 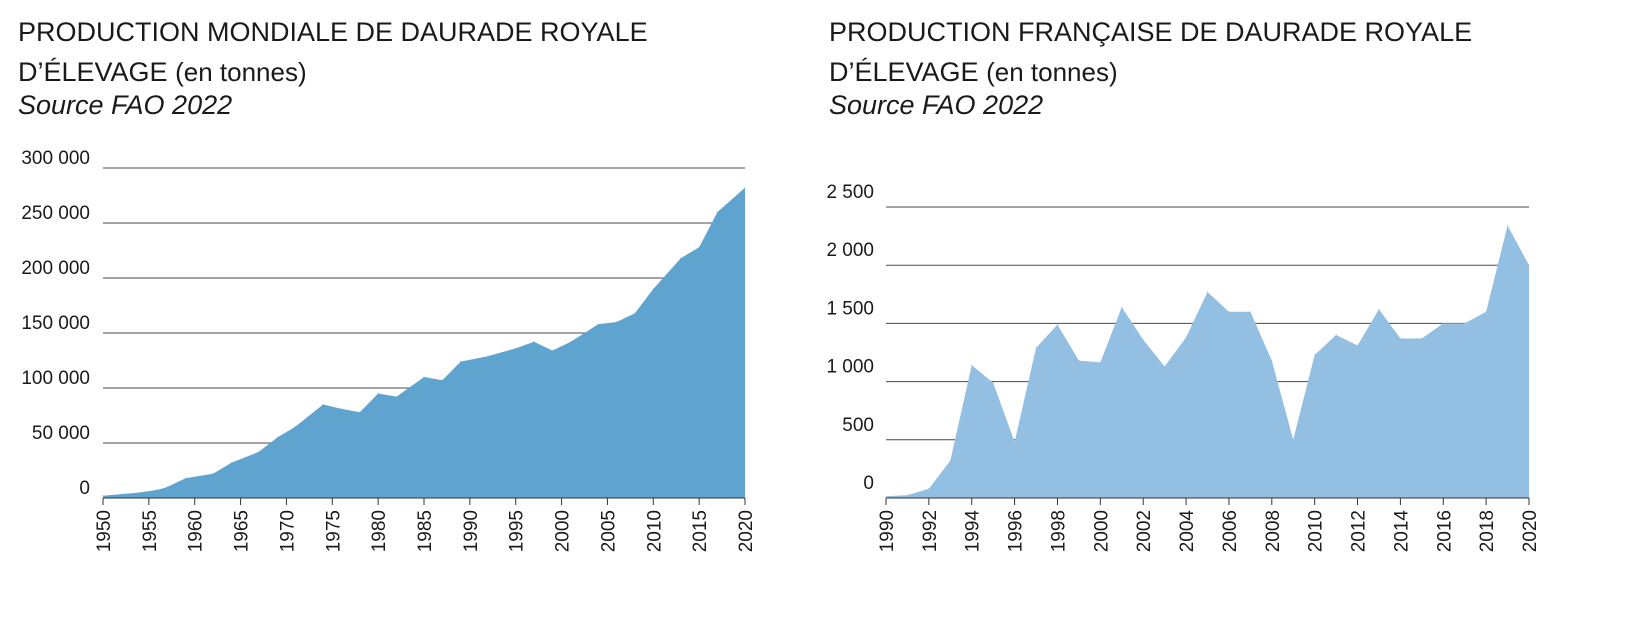 What do you see at coordinates (850, 192) in the screenshot?
I see `y-tick-label: 2 500` at bounding box center [850, 192].